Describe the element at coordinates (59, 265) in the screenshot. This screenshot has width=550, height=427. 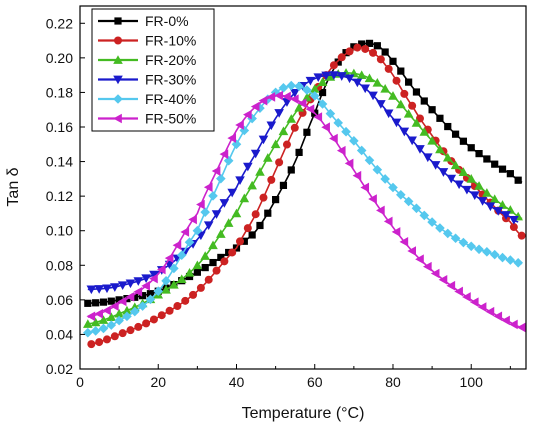
I see `y-tick-label: 0.08` at that location.